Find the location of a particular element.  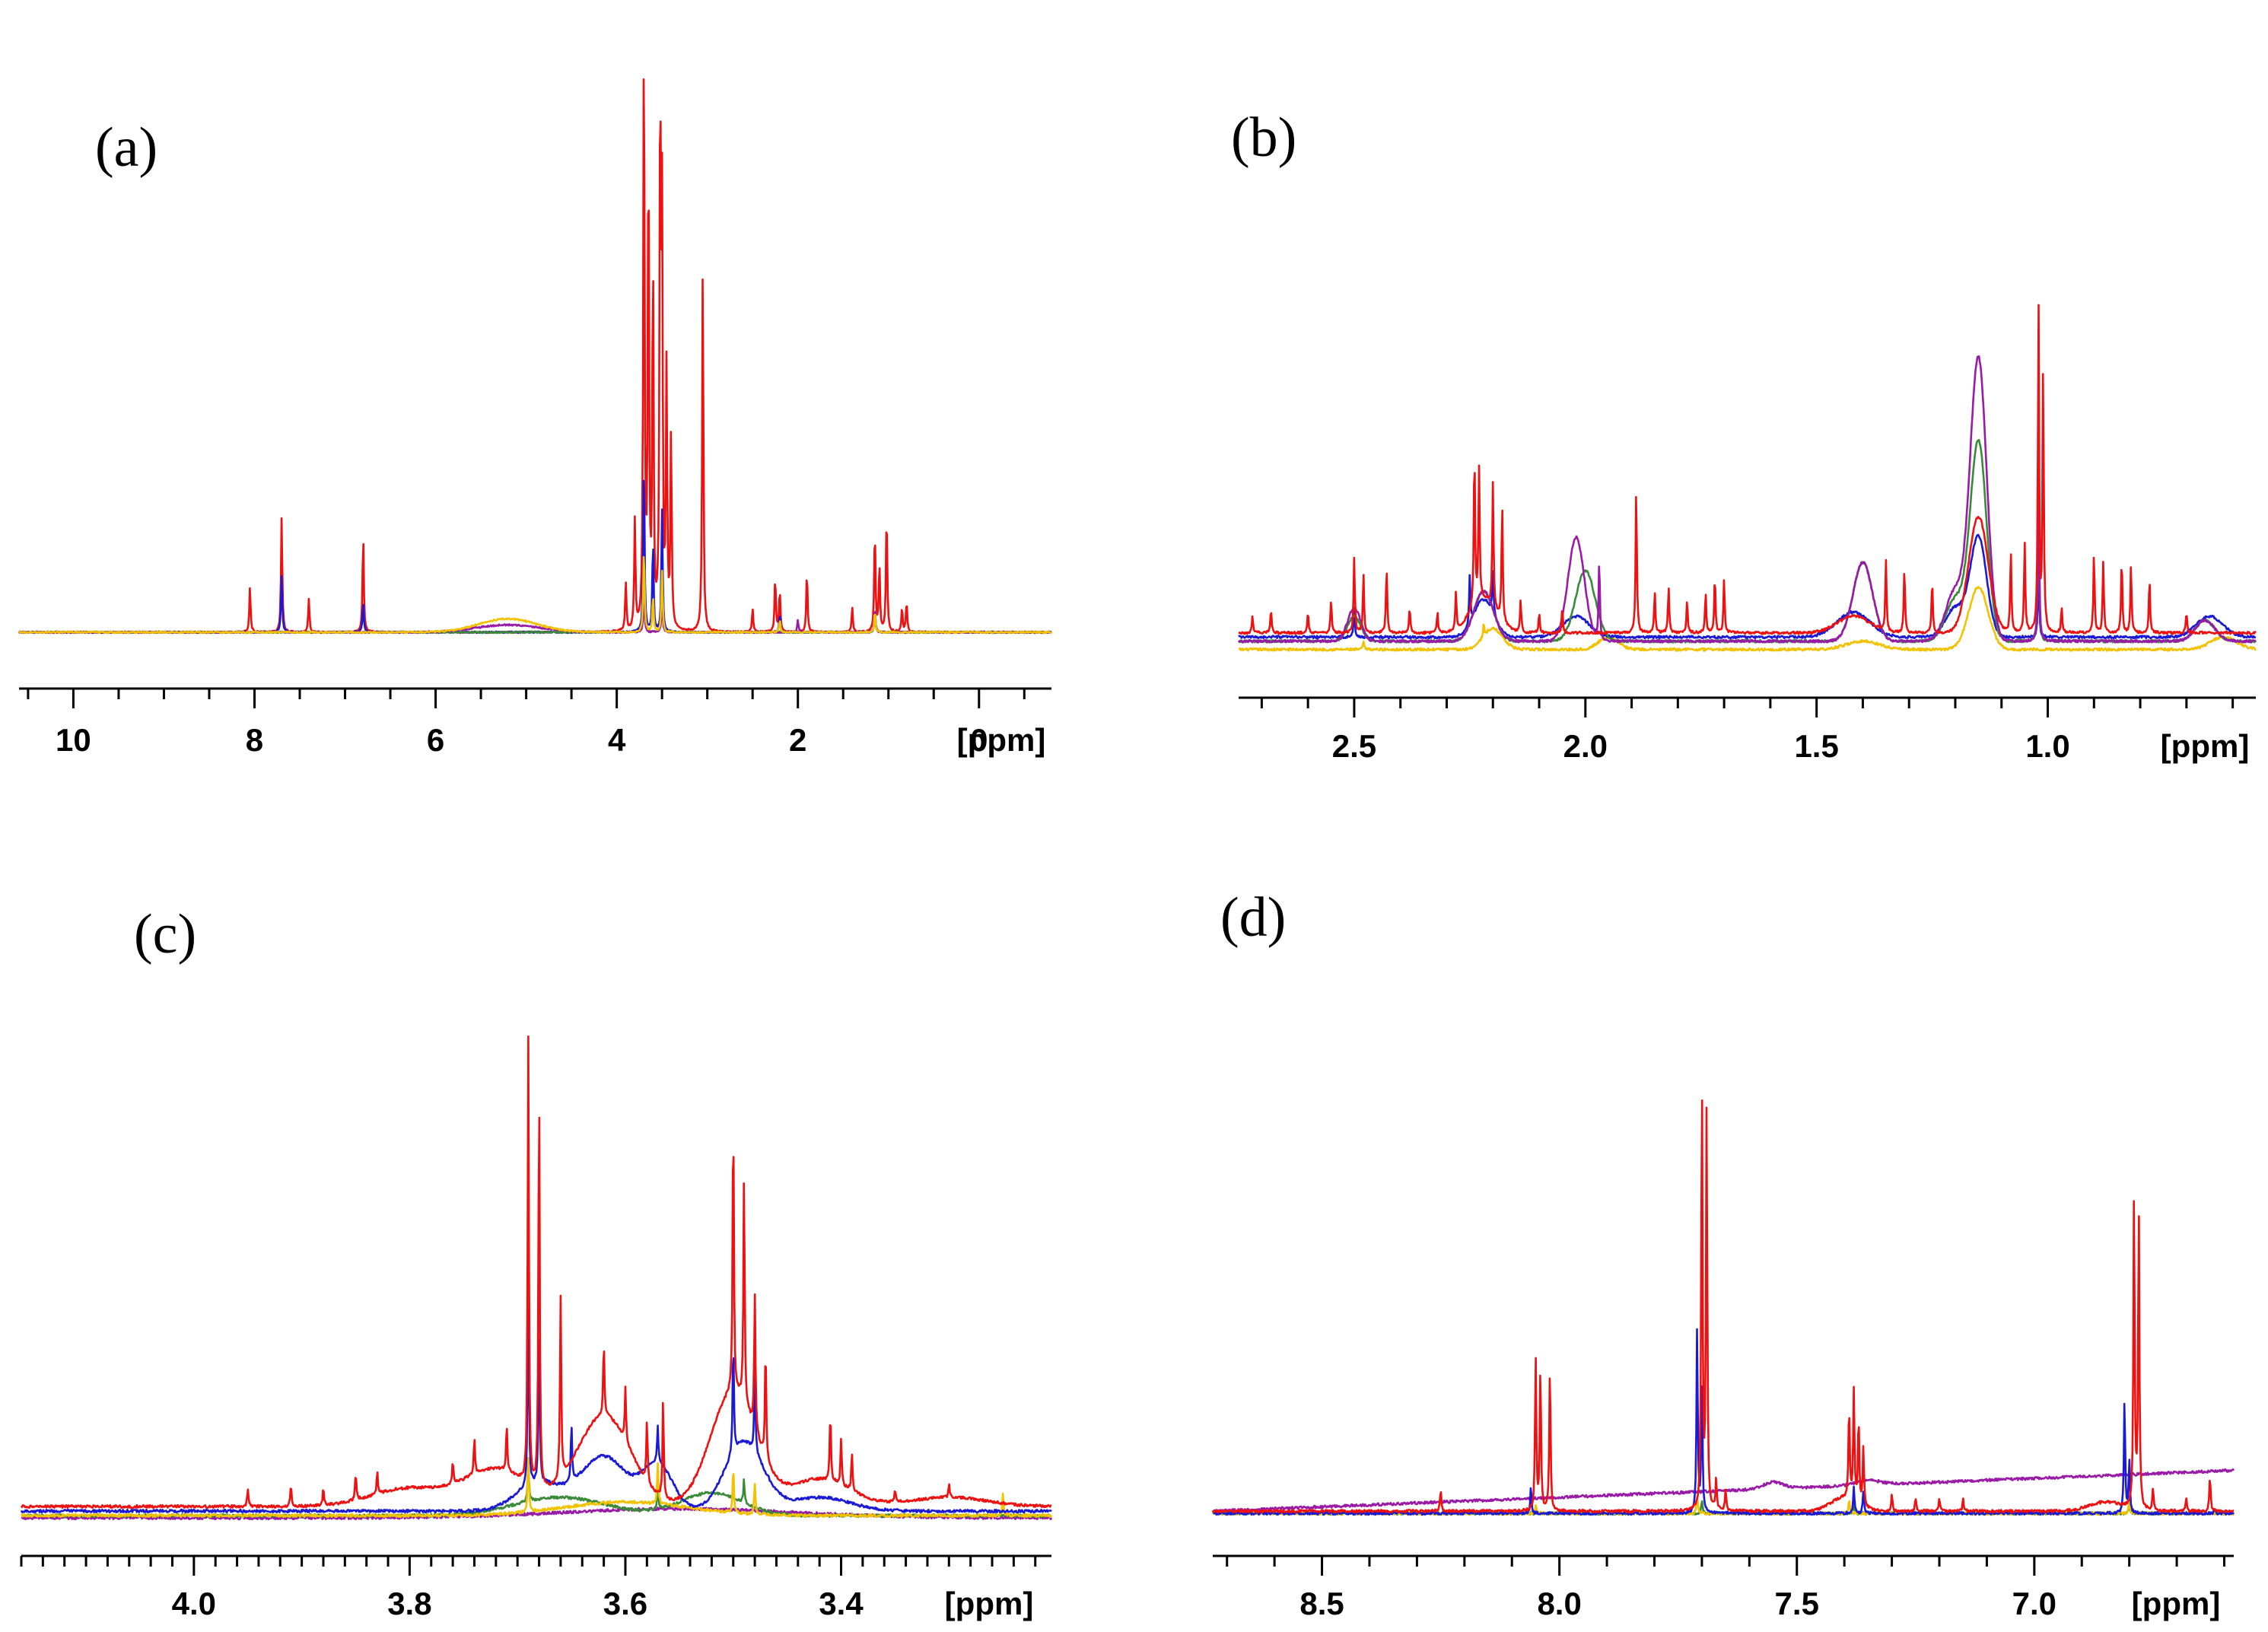

tick-label: 2.0 is located at coordinates (1585, 746).